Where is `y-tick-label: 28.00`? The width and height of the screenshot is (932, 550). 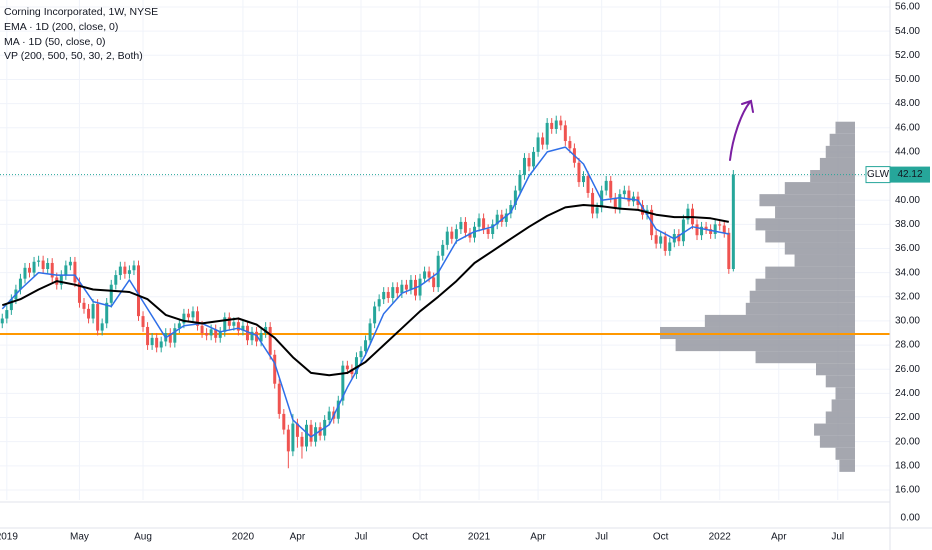 y-tick-label: 28.00 is located at coordinates (907, 345).